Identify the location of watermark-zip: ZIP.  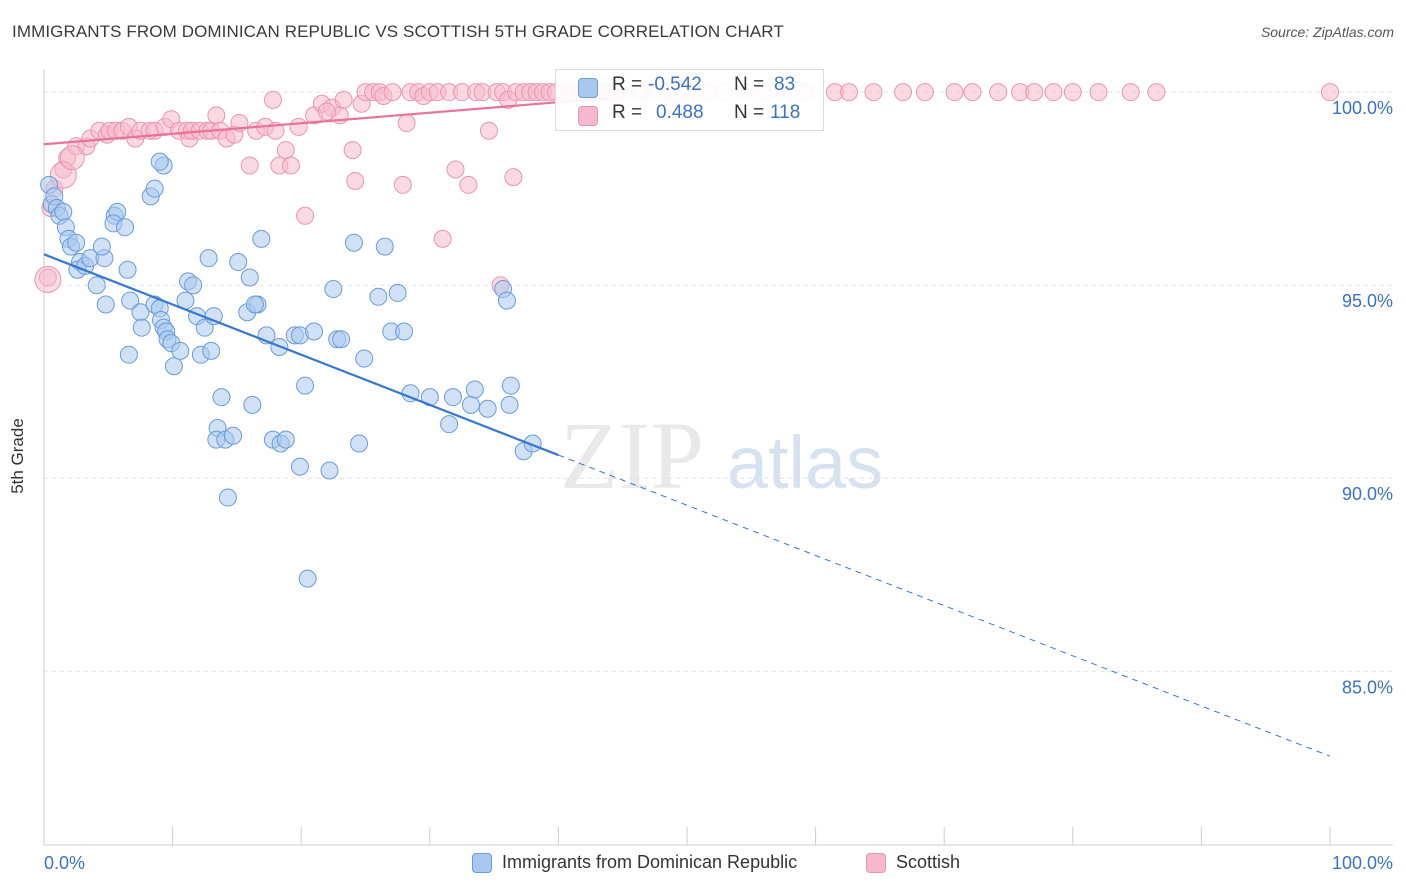
(632, 455).